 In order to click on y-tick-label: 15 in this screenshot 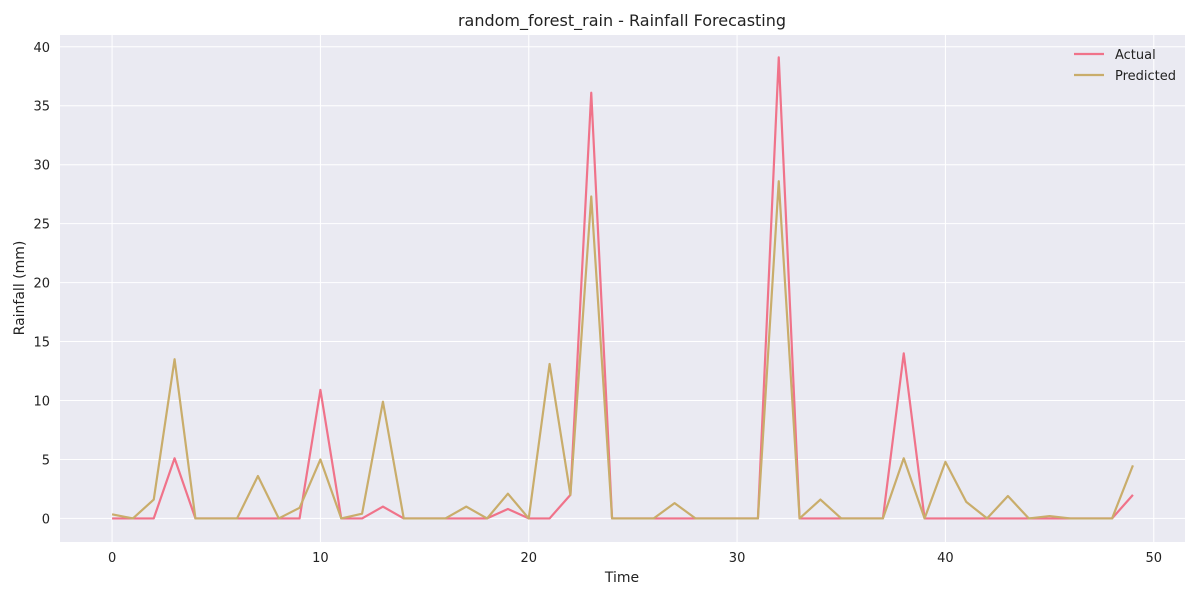, I will do `click(41, 343)`.